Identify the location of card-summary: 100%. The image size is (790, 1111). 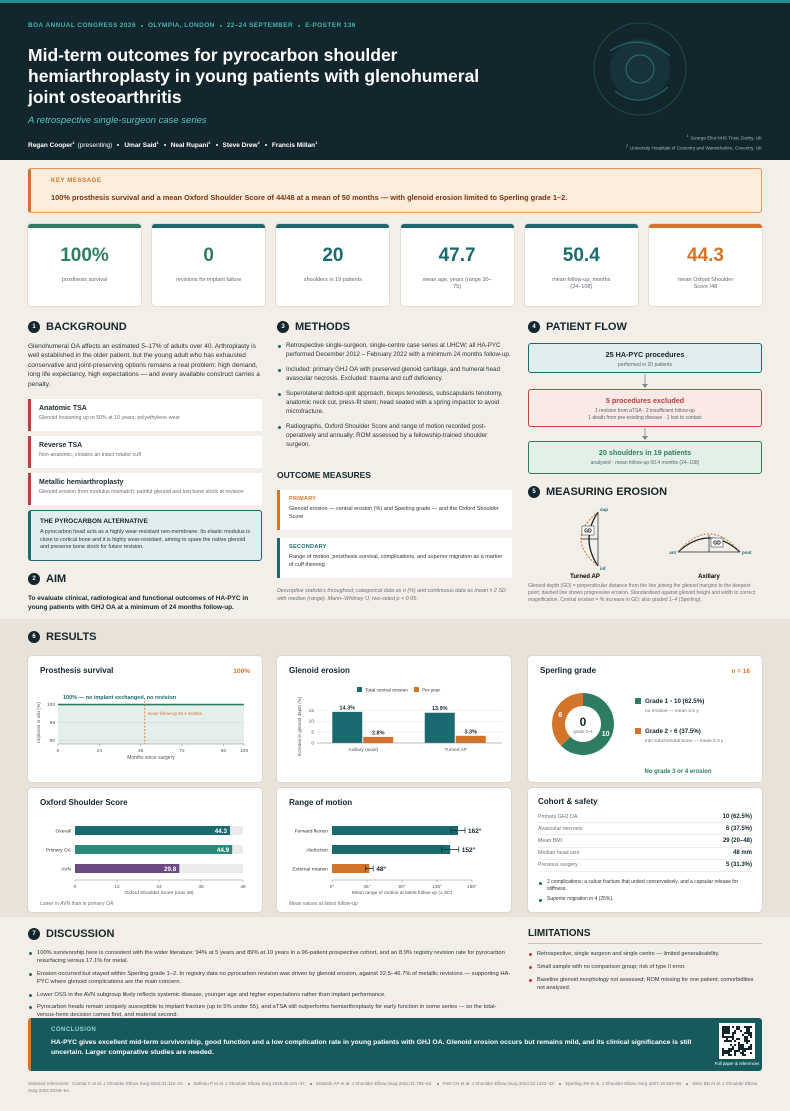
(241, 671).